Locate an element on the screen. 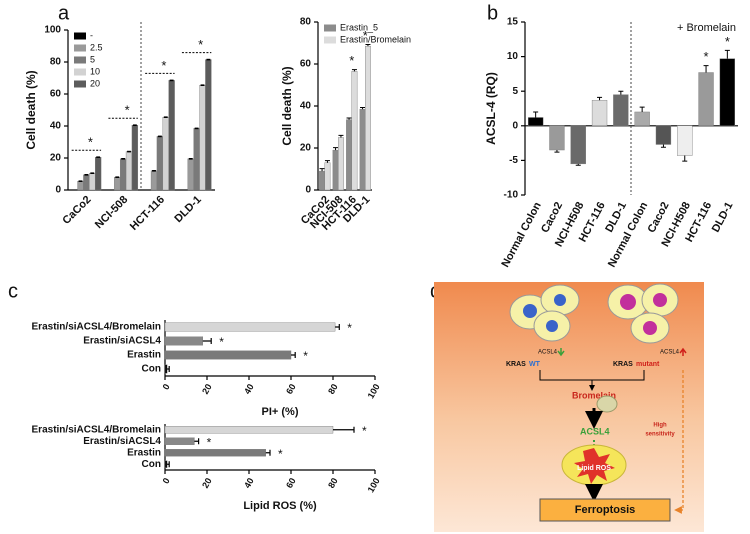 Image resolution: width=750 pixels, height=534 pixels. legend-label: + Bromelain is located at coordinates (706, 28).